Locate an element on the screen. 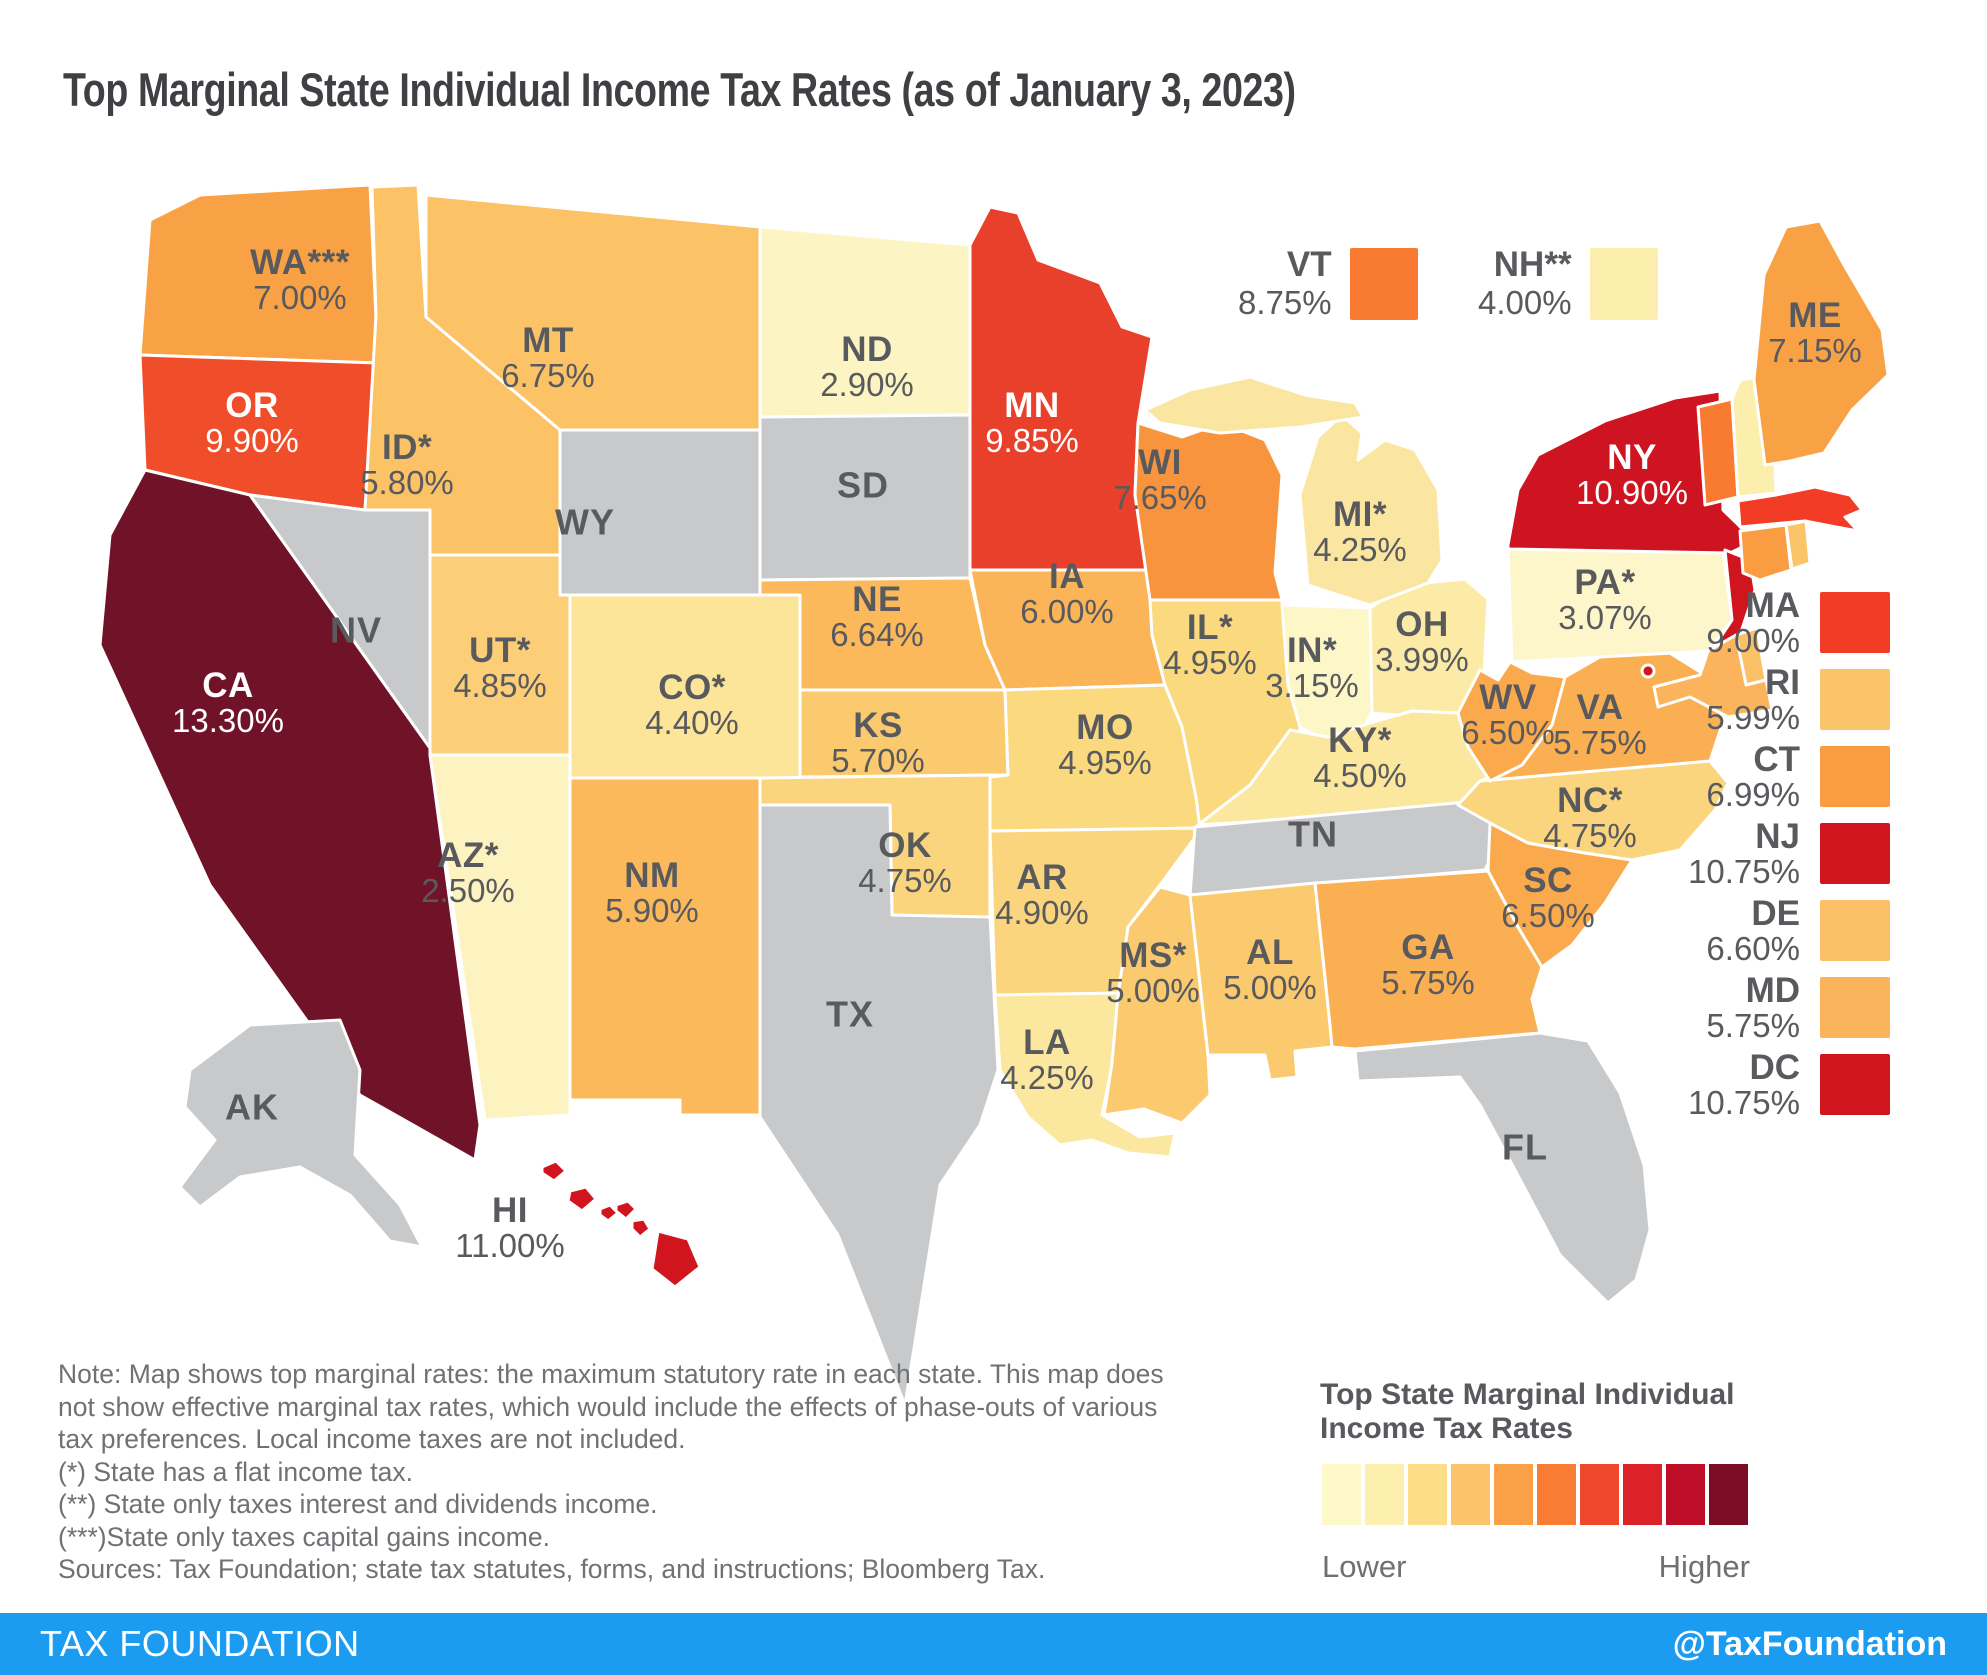  callout-vt: VT 8.75% is located at coordinates (1328, 284).